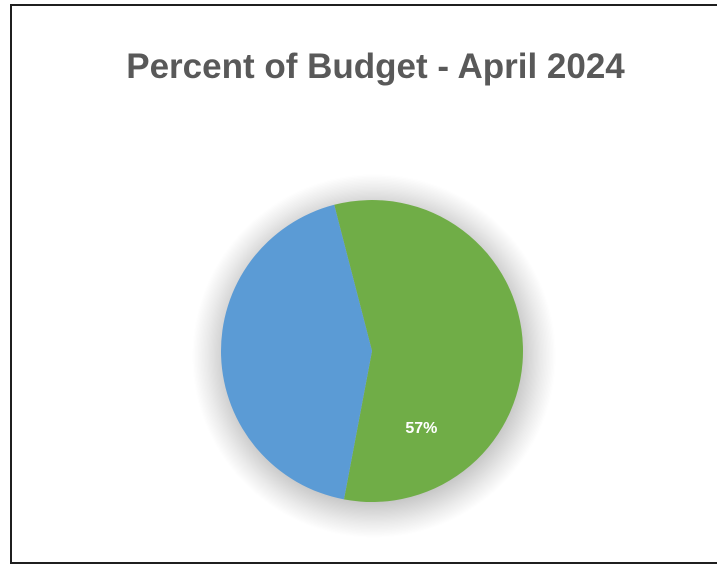 The width and height of the screenshot is (717, 564). I want to click on slice-label-0: 57%, so click(421, 428).